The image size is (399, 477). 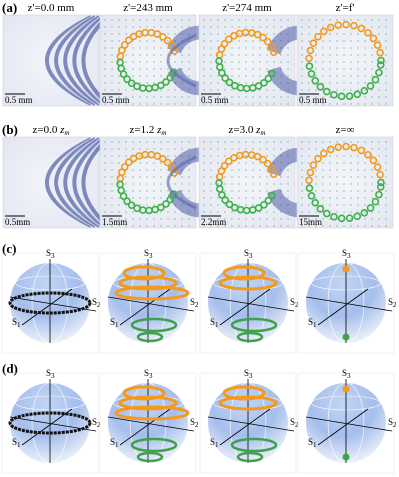 I want to click on panel-title: z'=243 mm, so click(x=148, y=8).